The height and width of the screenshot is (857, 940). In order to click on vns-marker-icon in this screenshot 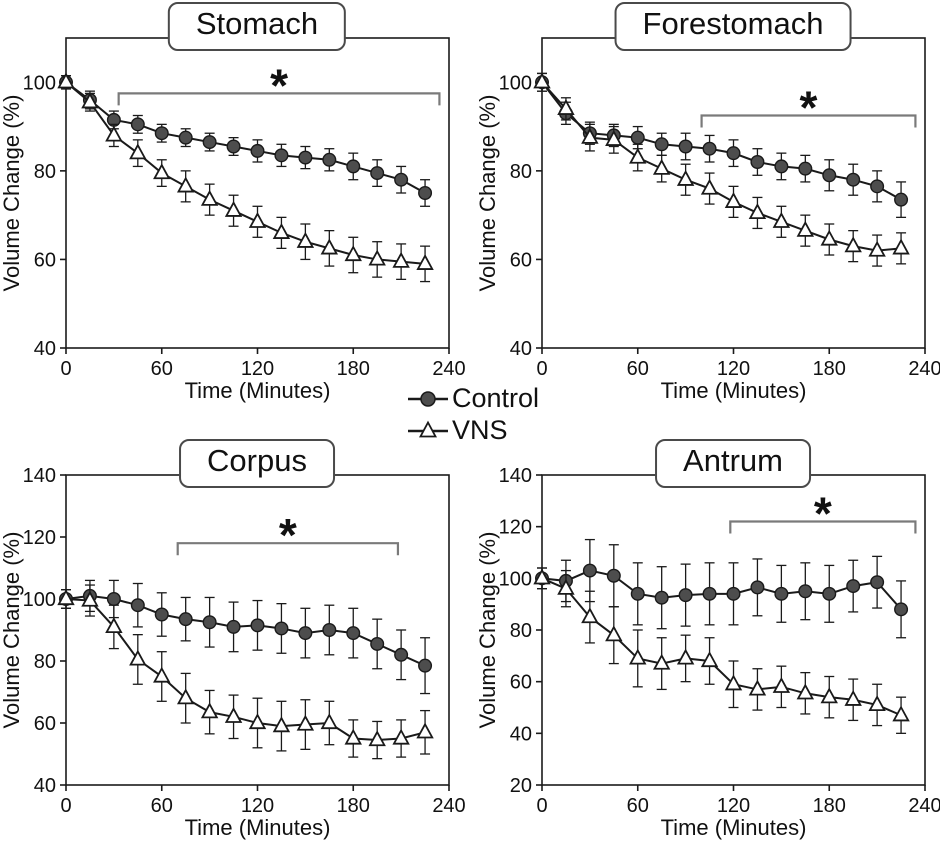, I will do `click(428, 428)`.